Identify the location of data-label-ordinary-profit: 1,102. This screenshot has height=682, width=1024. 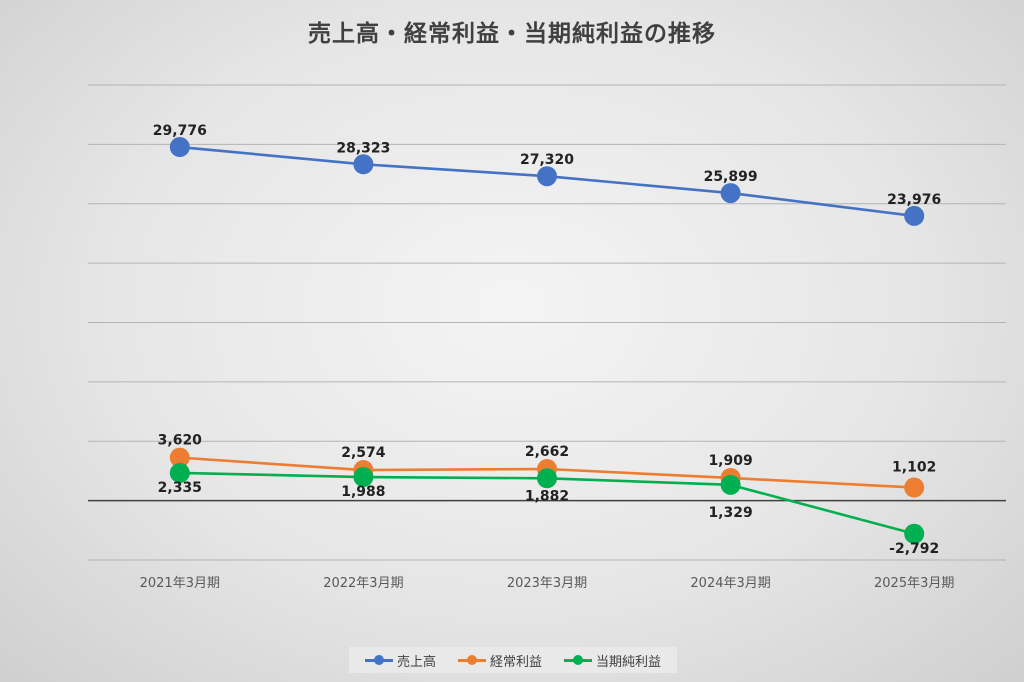
(914, 468).